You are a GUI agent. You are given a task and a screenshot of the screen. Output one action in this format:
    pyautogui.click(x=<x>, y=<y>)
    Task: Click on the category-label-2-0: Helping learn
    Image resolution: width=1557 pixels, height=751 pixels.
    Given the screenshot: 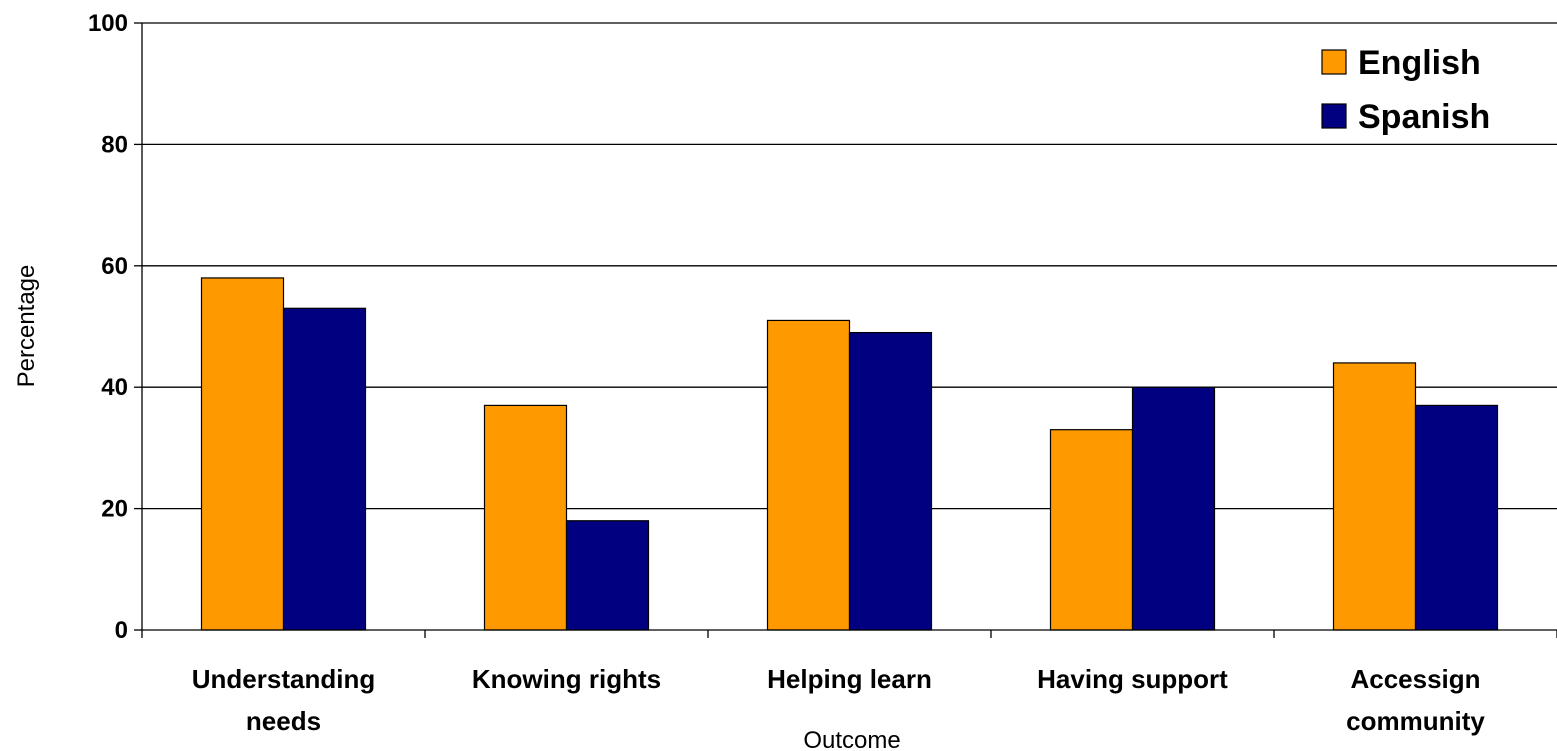 What is the action you would take?
    pyautogui.click(x=849, y=679)
    